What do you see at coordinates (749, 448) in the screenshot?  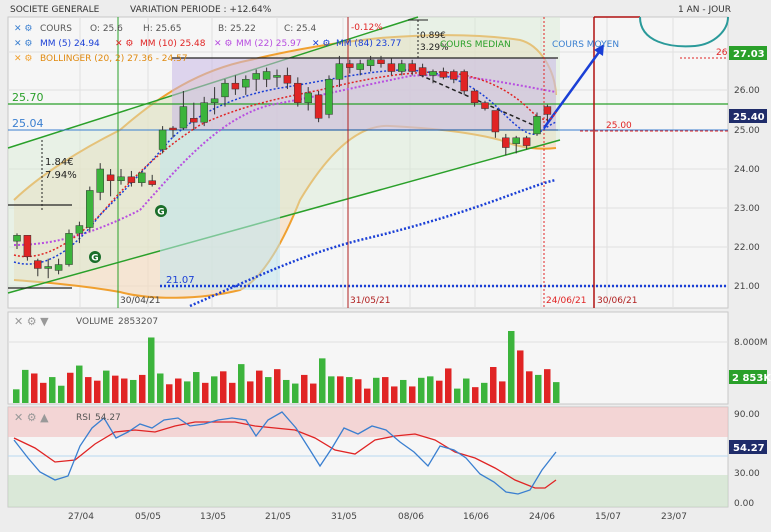 I see `rsi-badge-text: 54.27` at bounding box center [749, 448].